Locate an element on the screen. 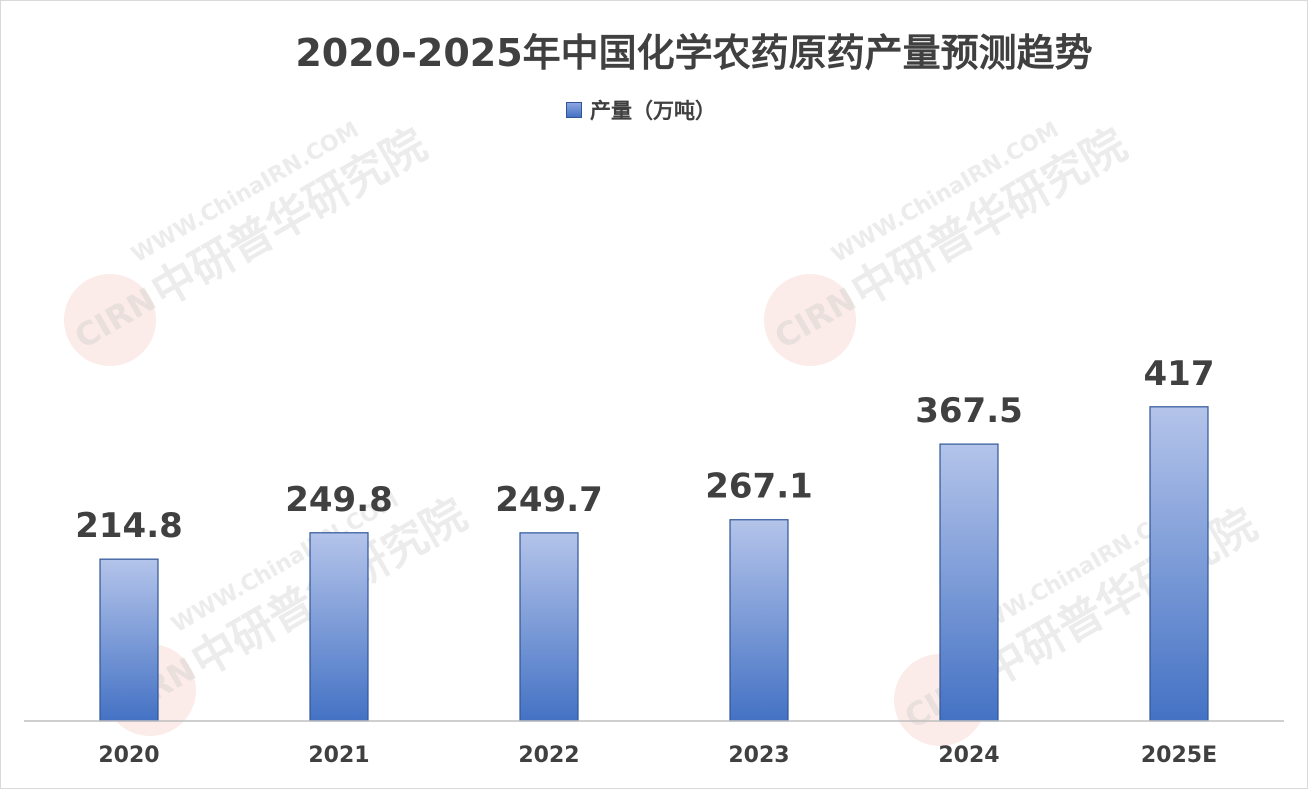  x-tick-label-2020: 2020 is located at coordinates (128, 755).